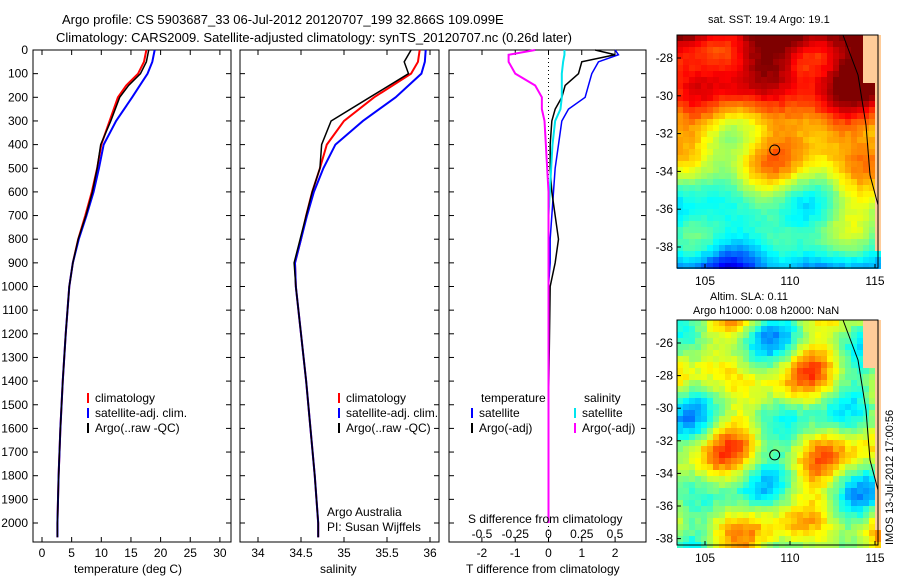  What do you see at coordinates (18, 263) in the screenshot?
I see `y-tick-label: 900` at bounding box center [18, 263].